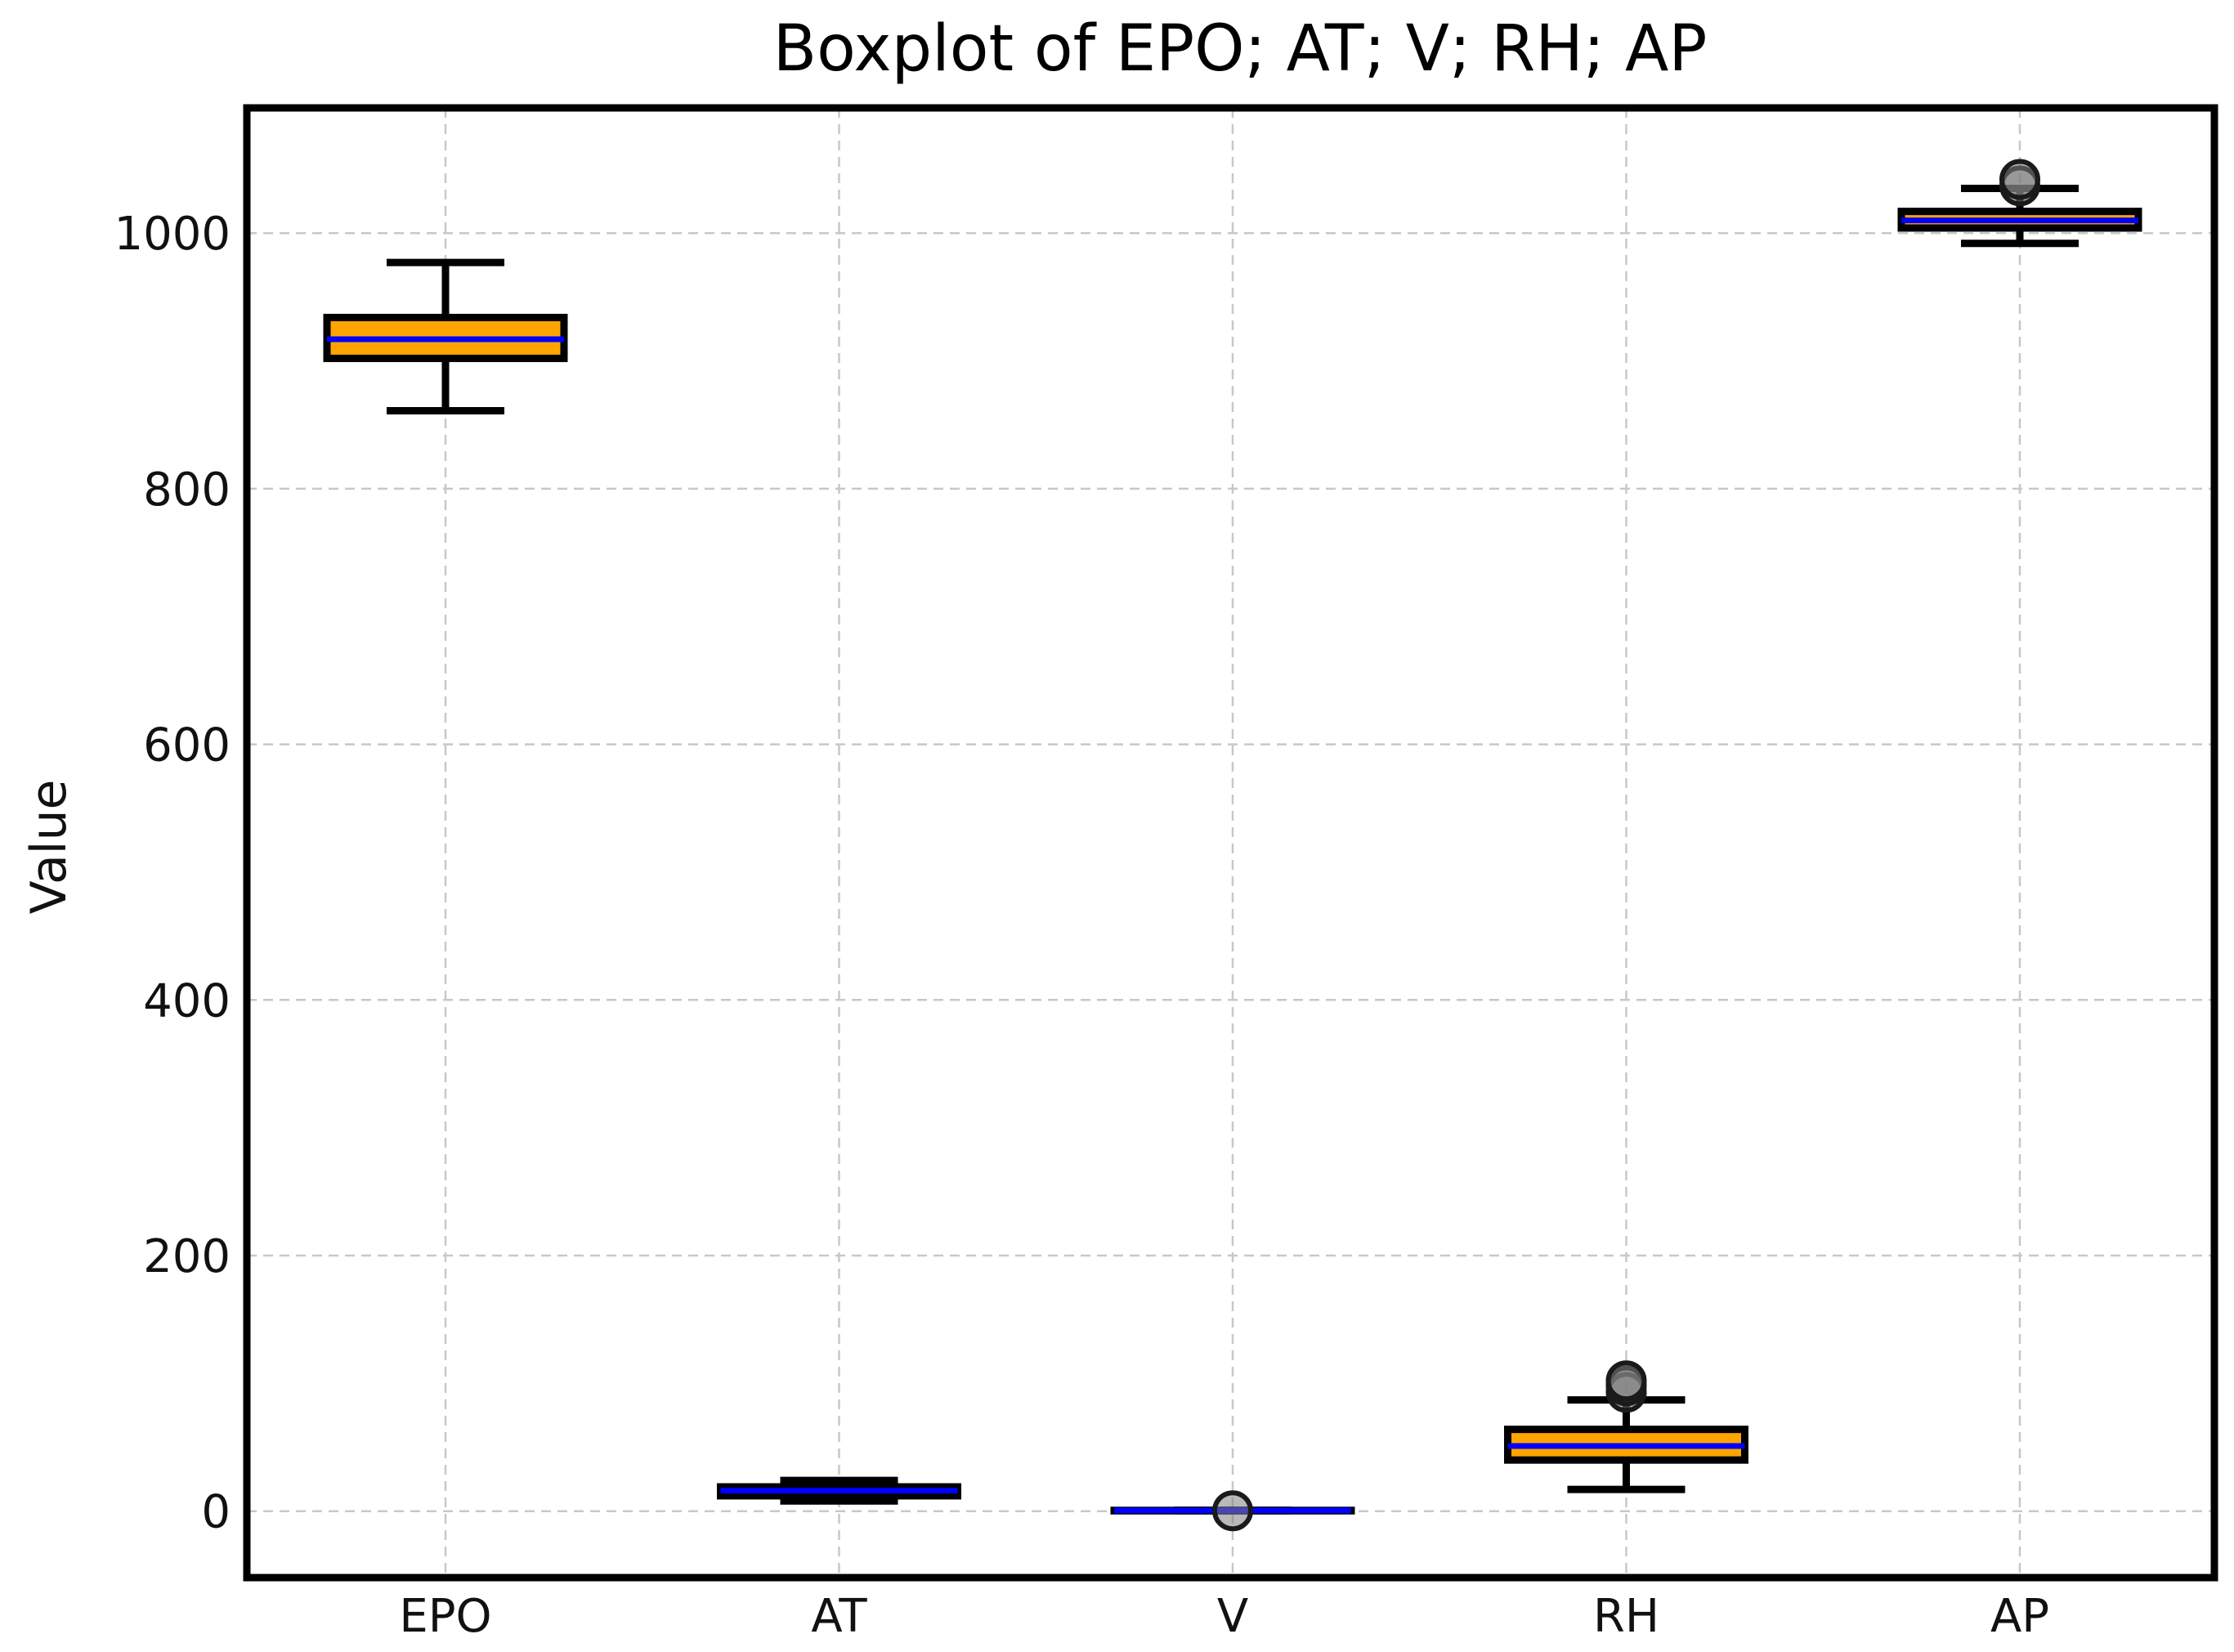 The image size is (2234, 1652). What do you see at coordinates (2019, 203) in the screenshot?
I see `box-ap` at bounding box center [2019, 203].